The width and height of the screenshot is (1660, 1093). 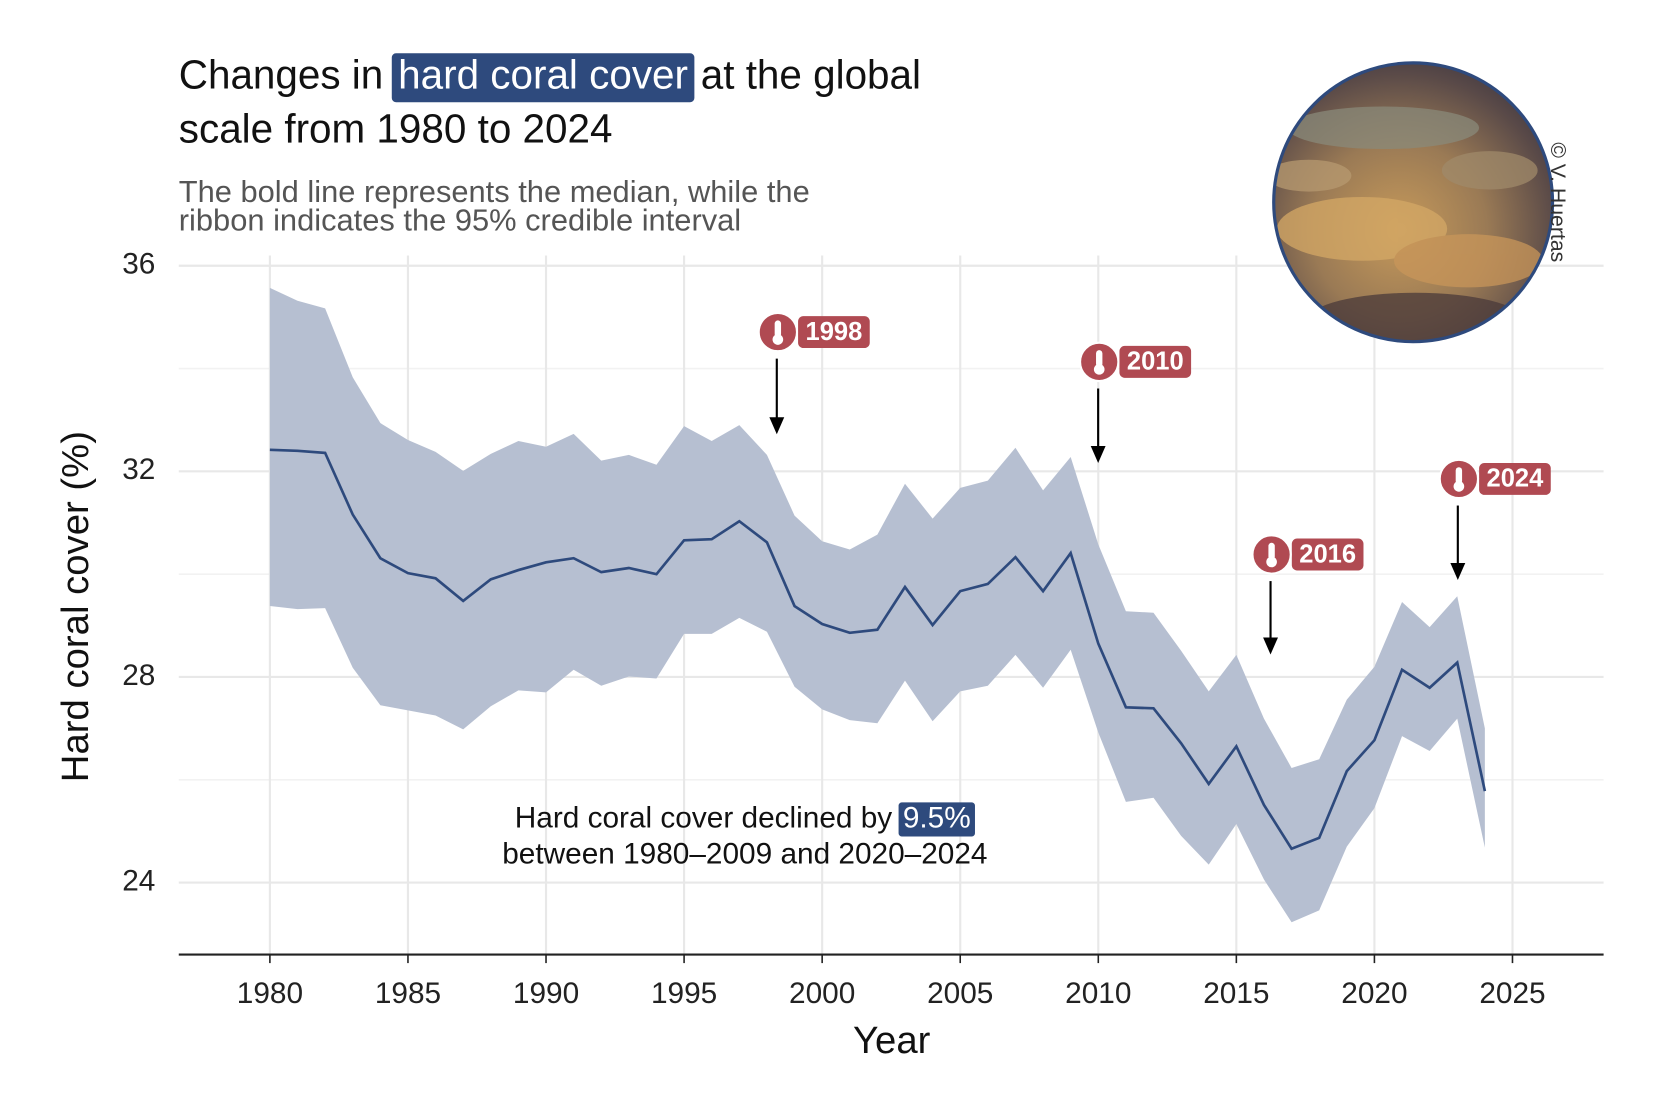 I want to click on chart-title: Changes in, so click(x=281, y=74).